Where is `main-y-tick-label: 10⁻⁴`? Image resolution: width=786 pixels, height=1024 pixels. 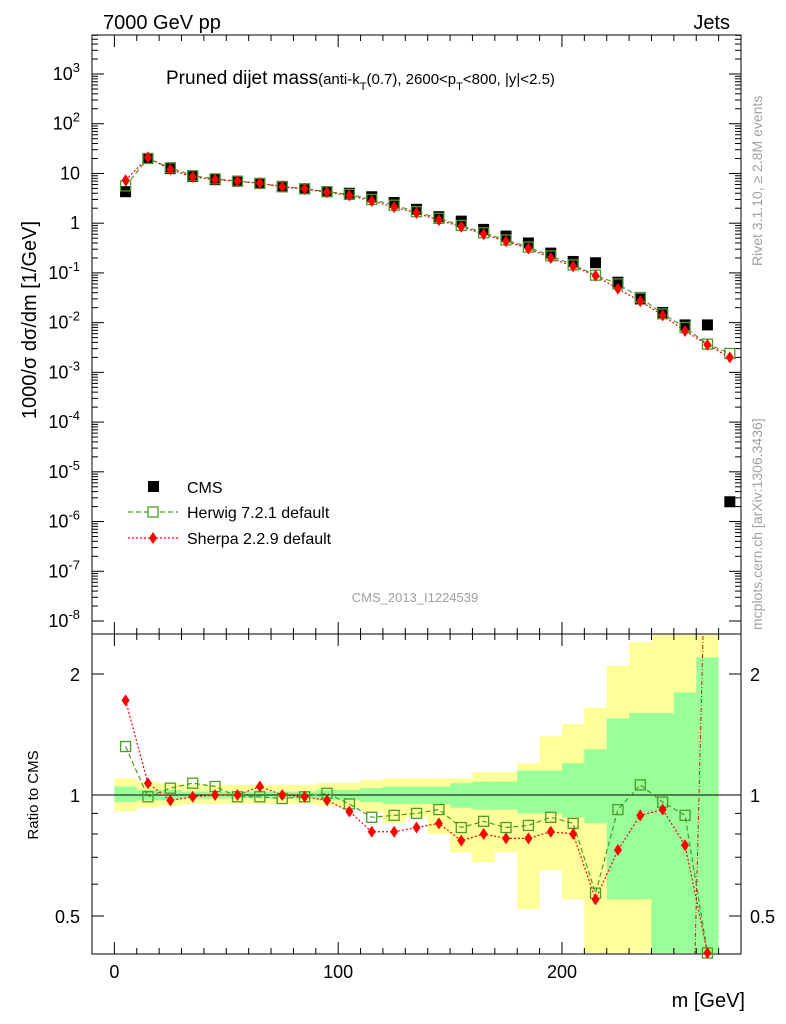
main-y-tick-label: 10⁻⁴ is located at coordinates (64, 420).